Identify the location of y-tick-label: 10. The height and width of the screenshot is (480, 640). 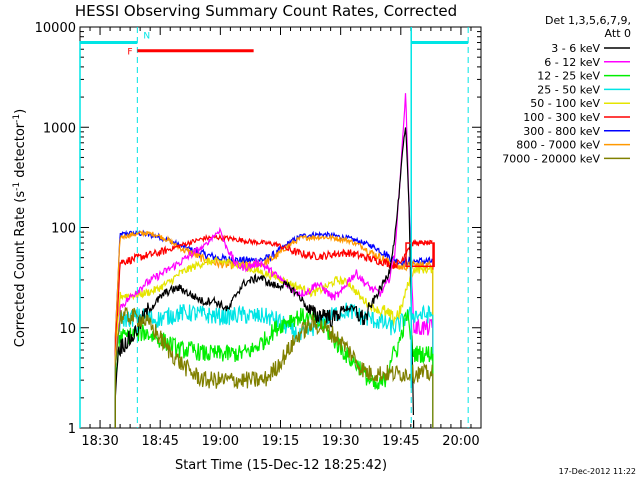
(67, 329).